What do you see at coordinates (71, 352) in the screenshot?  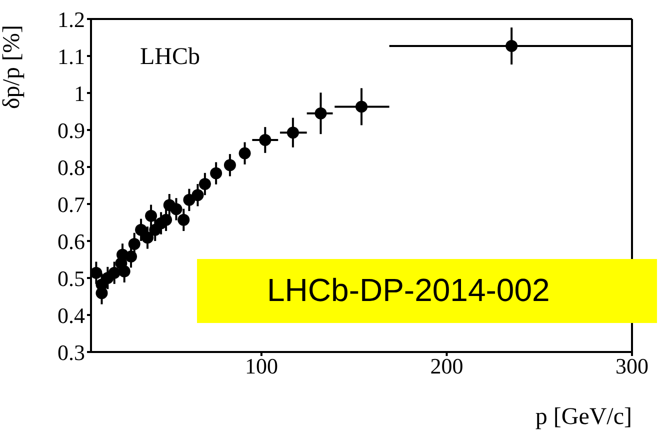 I see `y-tick-label: 0.3` at bounding box center [71, 352].